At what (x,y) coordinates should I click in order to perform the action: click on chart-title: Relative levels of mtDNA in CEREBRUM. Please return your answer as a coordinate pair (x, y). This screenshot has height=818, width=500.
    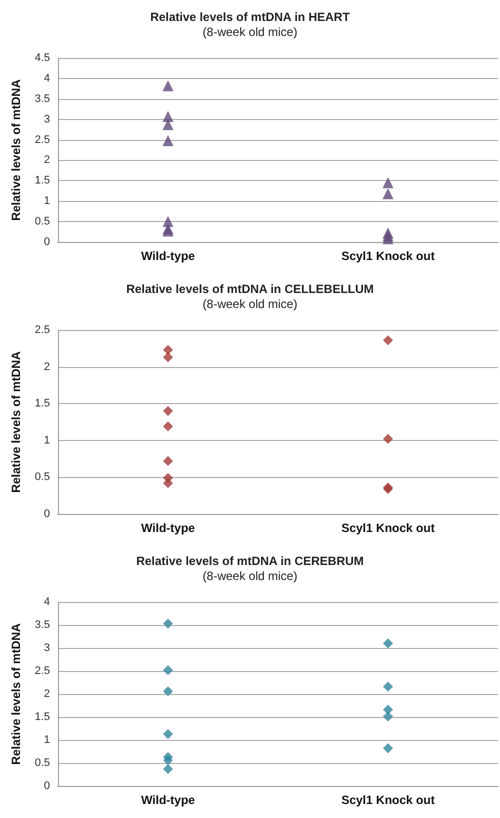
    Looking at the image, I should click on (250, 561).